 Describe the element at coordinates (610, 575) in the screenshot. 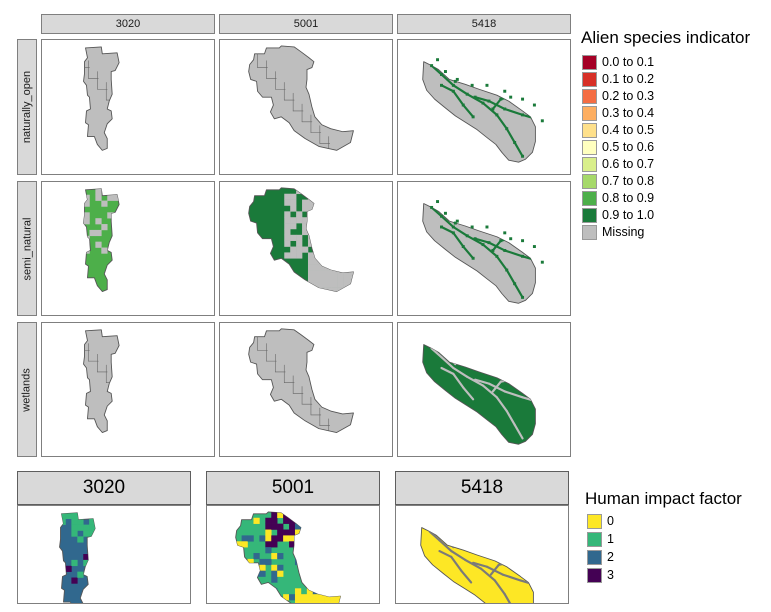

I see `legend-label: 3` at that location.